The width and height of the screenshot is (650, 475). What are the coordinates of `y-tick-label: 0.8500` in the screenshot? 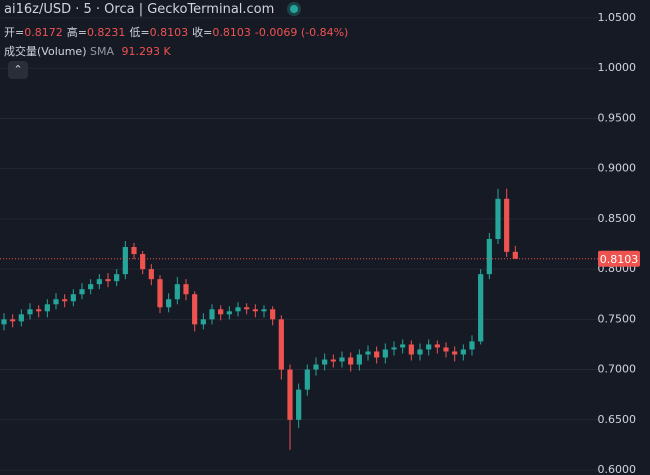 It's located at (617, 218).